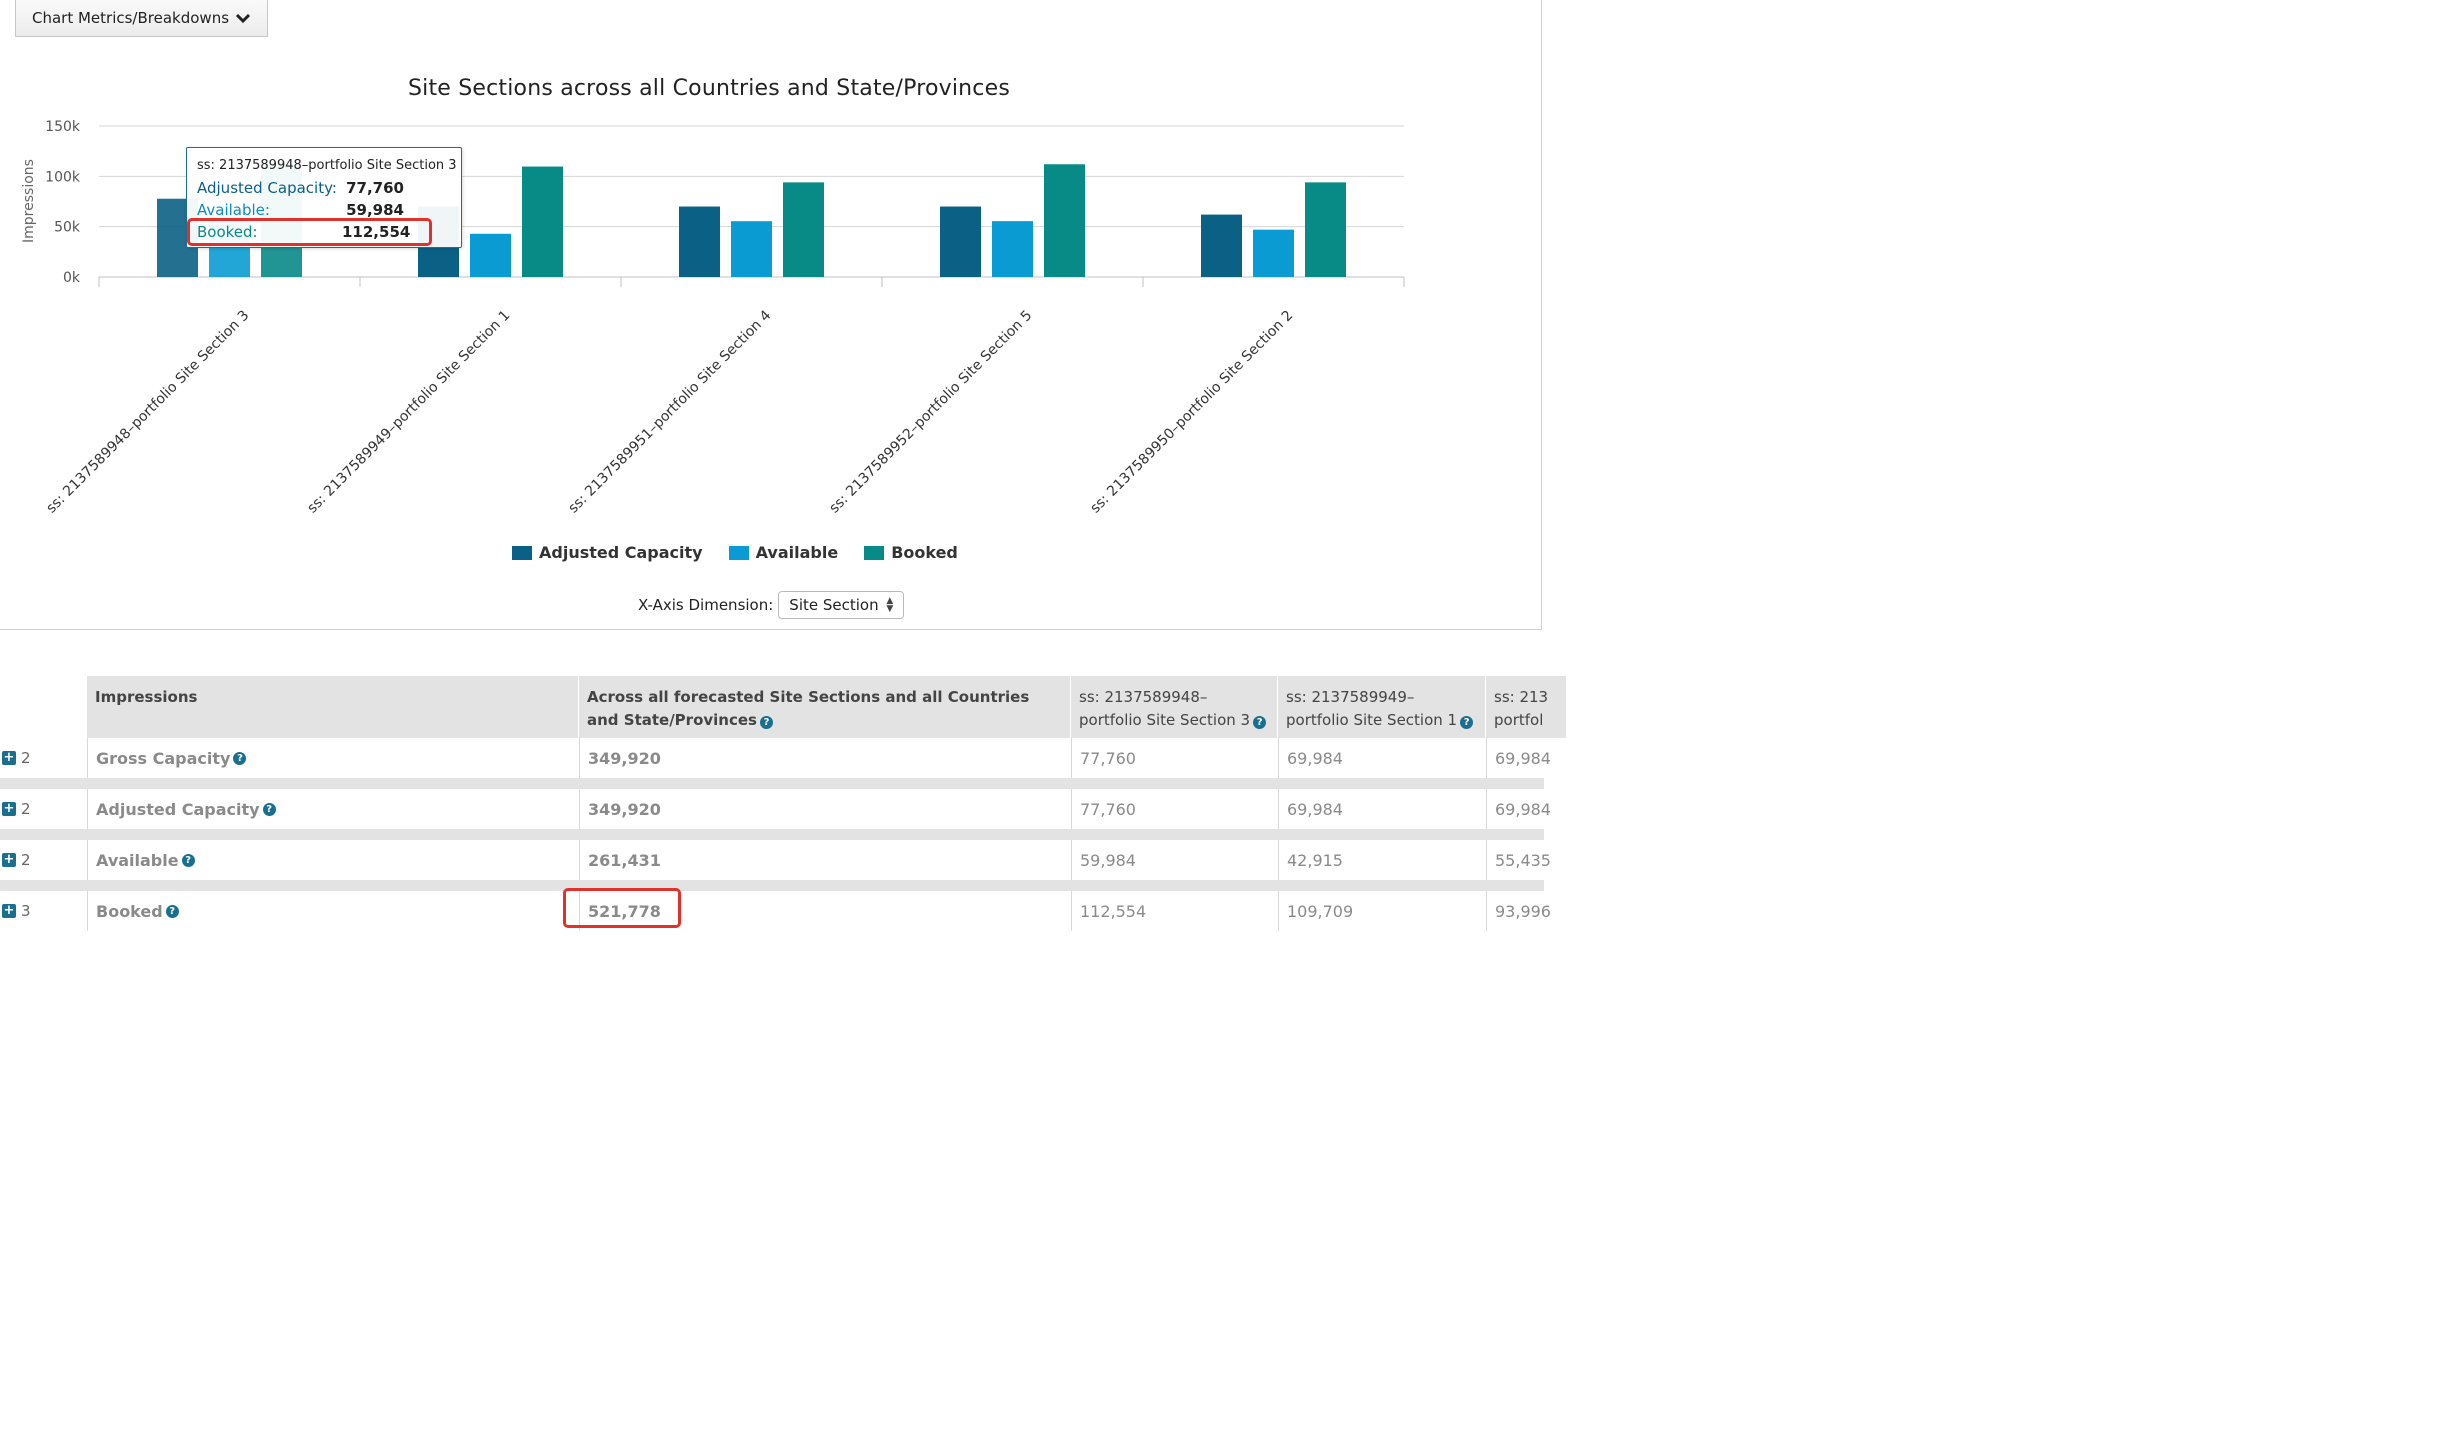 The height and width of the screenshot is (1438, 2462). Describe the element at coordinates (243, 18) in the screenshot. I see `chevron-down-icon` at that location.